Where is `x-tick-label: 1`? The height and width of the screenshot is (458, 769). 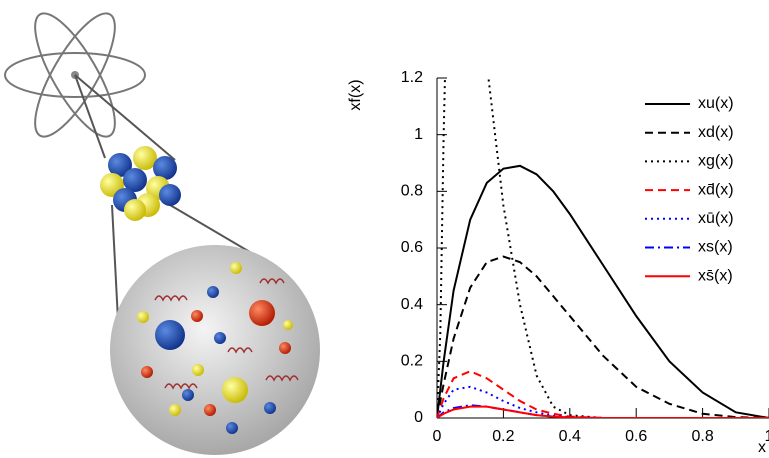
x-tick-label: 1 is located at coordinates (767, 436).